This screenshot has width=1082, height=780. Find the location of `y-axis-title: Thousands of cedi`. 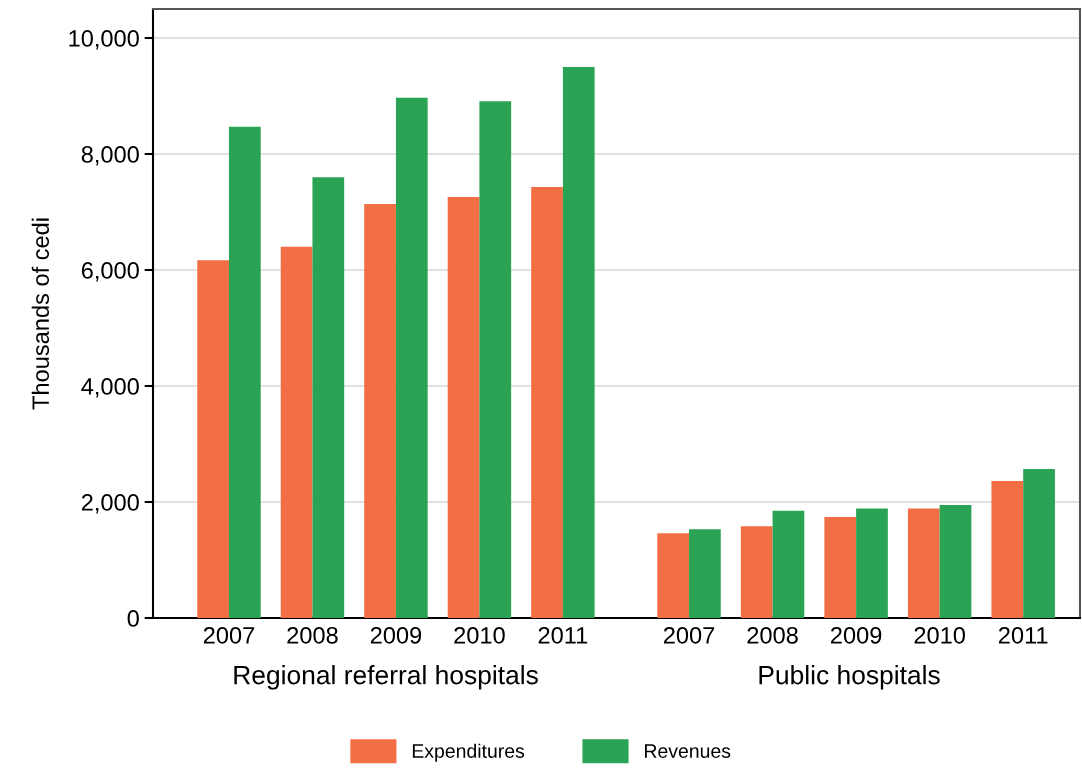

y-axis-title: Thousands of cedi is located at coordinates (40, 314).